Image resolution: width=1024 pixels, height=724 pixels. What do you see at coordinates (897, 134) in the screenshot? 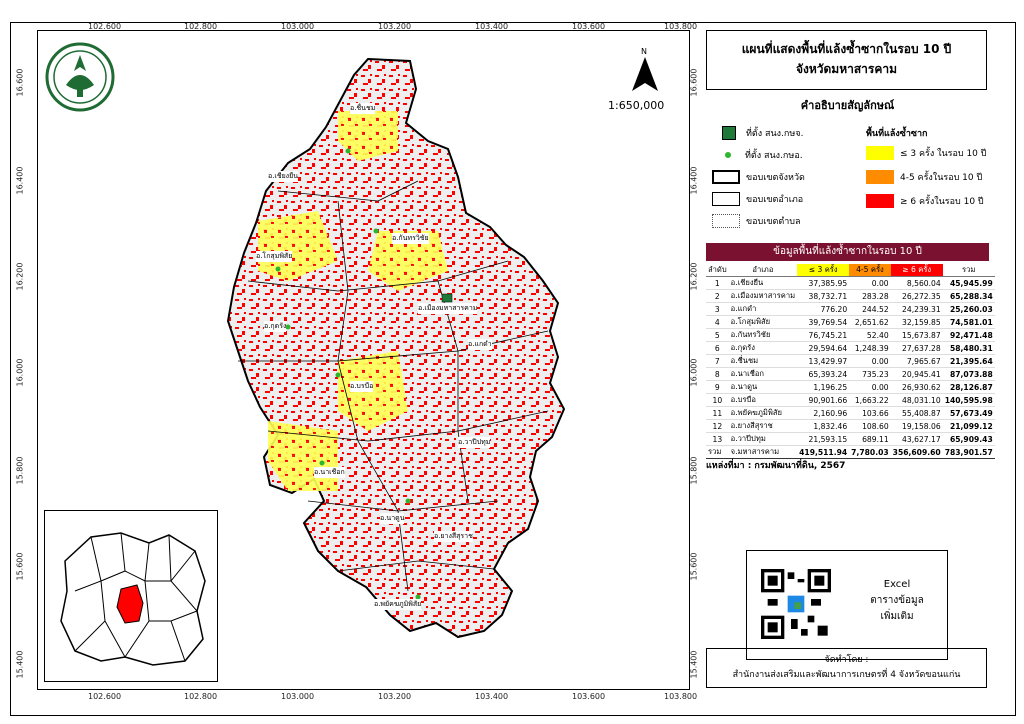
I see `drought-legend-title: พื้นที่แล้งซ้ำซาก` at bounding box center [897, 134].